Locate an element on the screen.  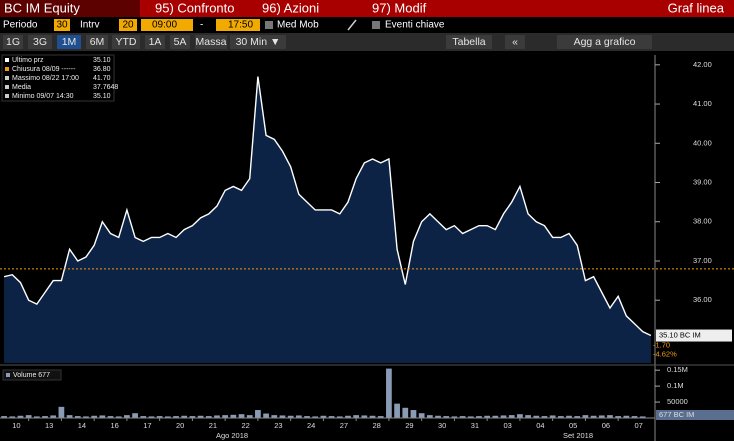
security: BC IM Equity is located at coordinates (42, 7).